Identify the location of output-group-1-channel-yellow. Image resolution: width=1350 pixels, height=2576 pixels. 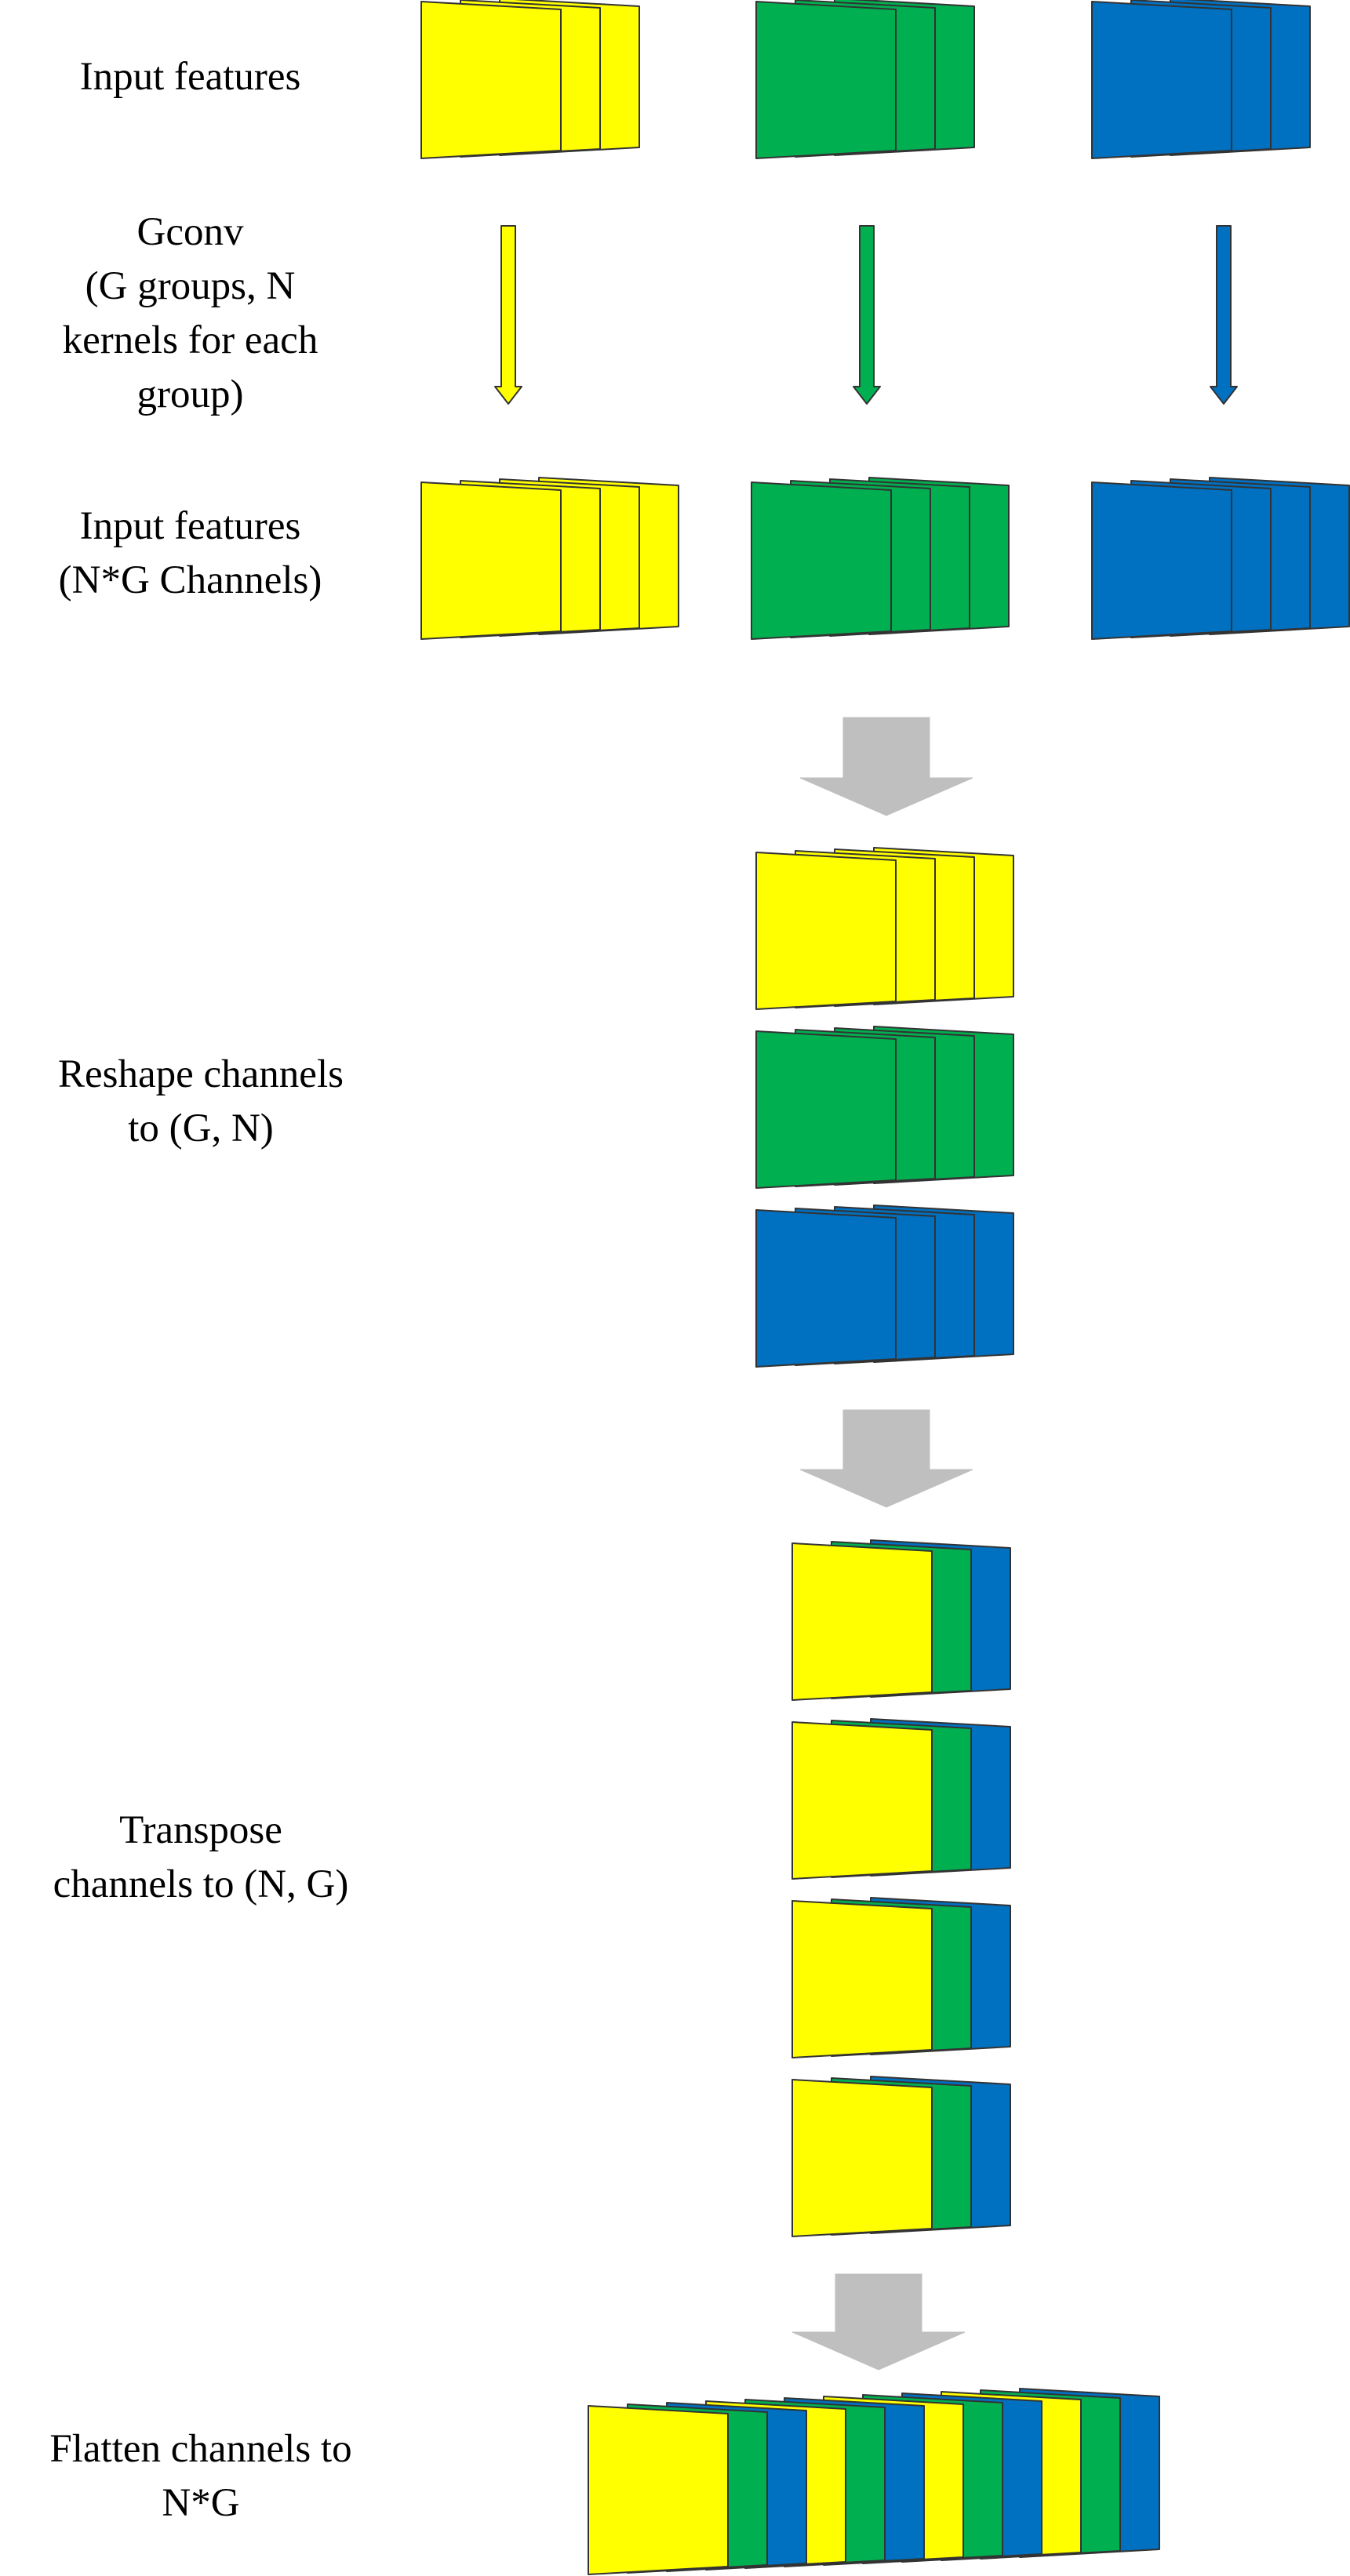
(491, 560).